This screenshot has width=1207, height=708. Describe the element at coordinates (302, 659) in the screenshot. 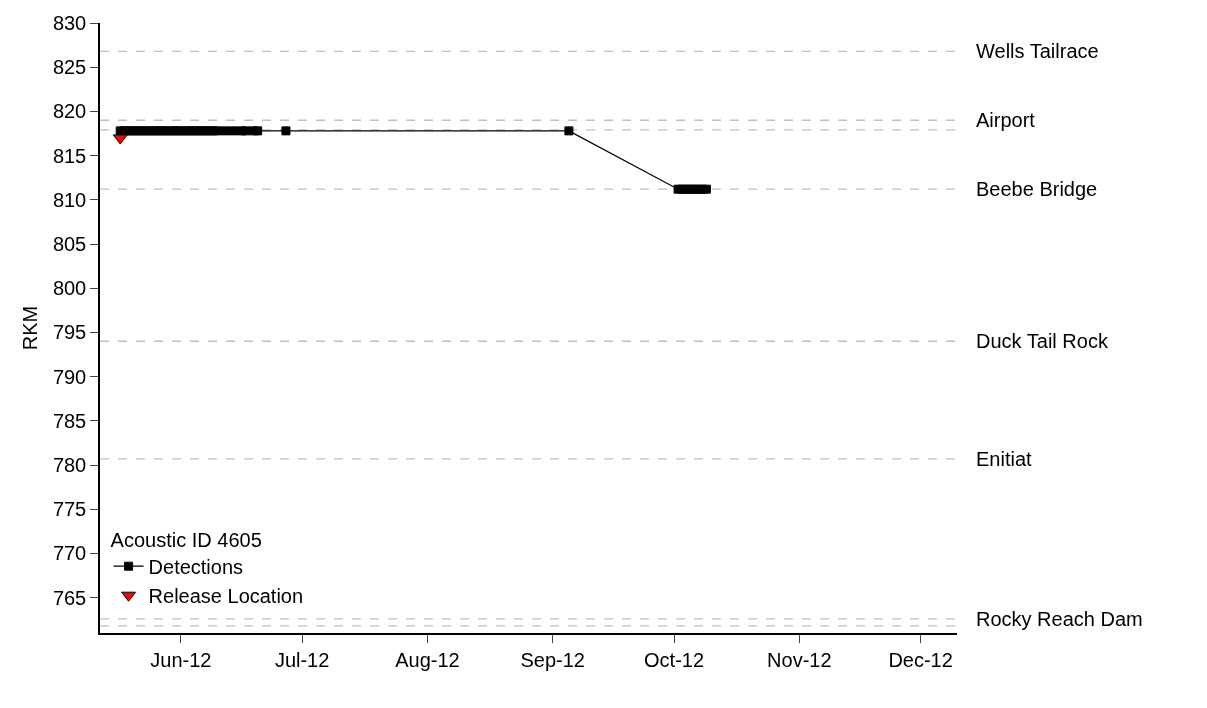

I see `x-tick-label: Jul-12` at that location.